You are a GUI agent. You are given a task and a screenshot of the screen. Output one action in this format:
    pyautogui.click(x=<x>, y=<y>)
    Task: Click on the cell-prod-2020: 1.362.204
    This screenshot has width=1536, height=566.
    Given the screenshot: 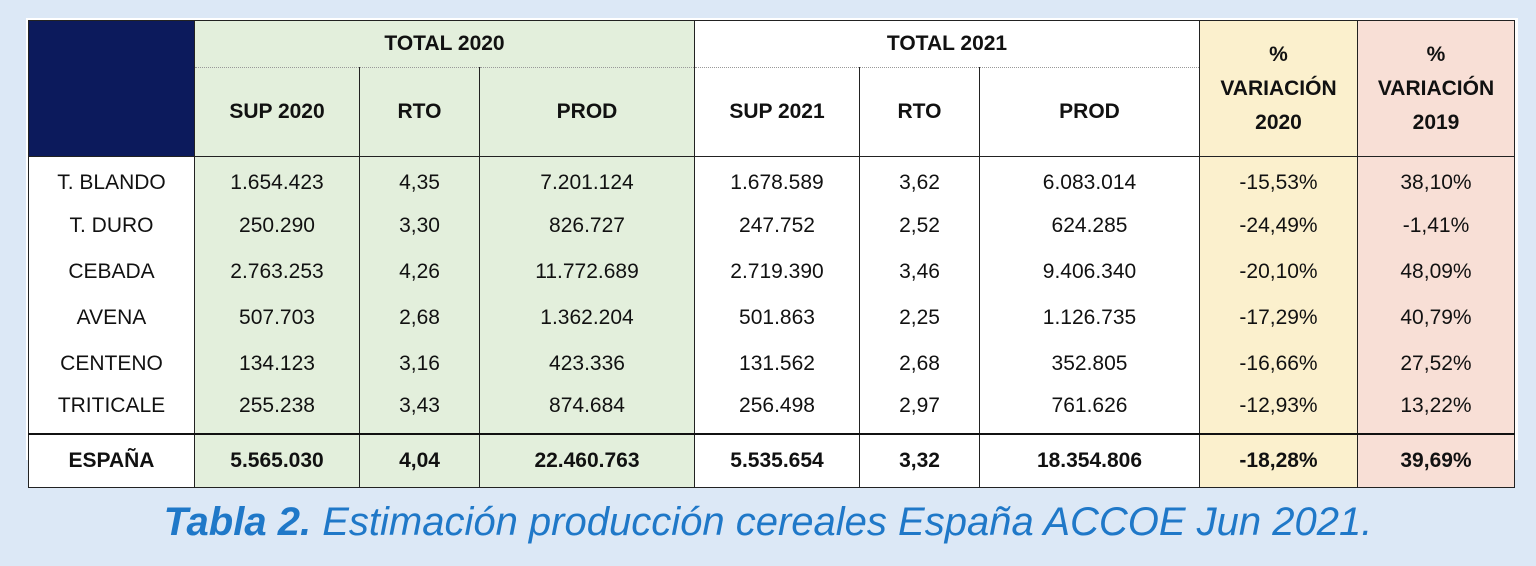 What is the action you would take?
    pyautogui.click(x=587, y=318)
    